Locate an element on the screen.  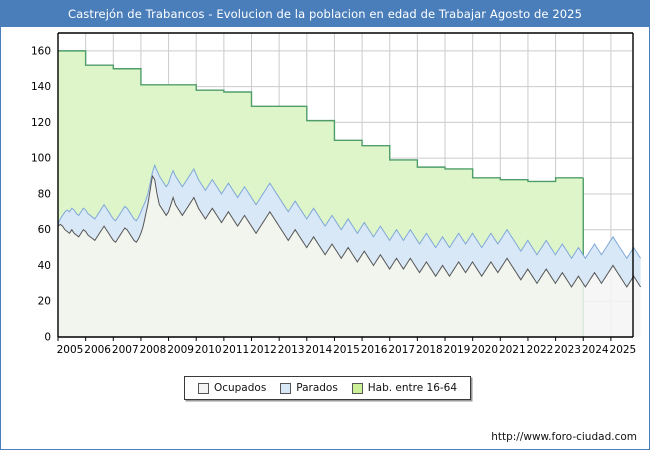
x-axis-tick-label: 2020 is located at coordinates (484, 350).